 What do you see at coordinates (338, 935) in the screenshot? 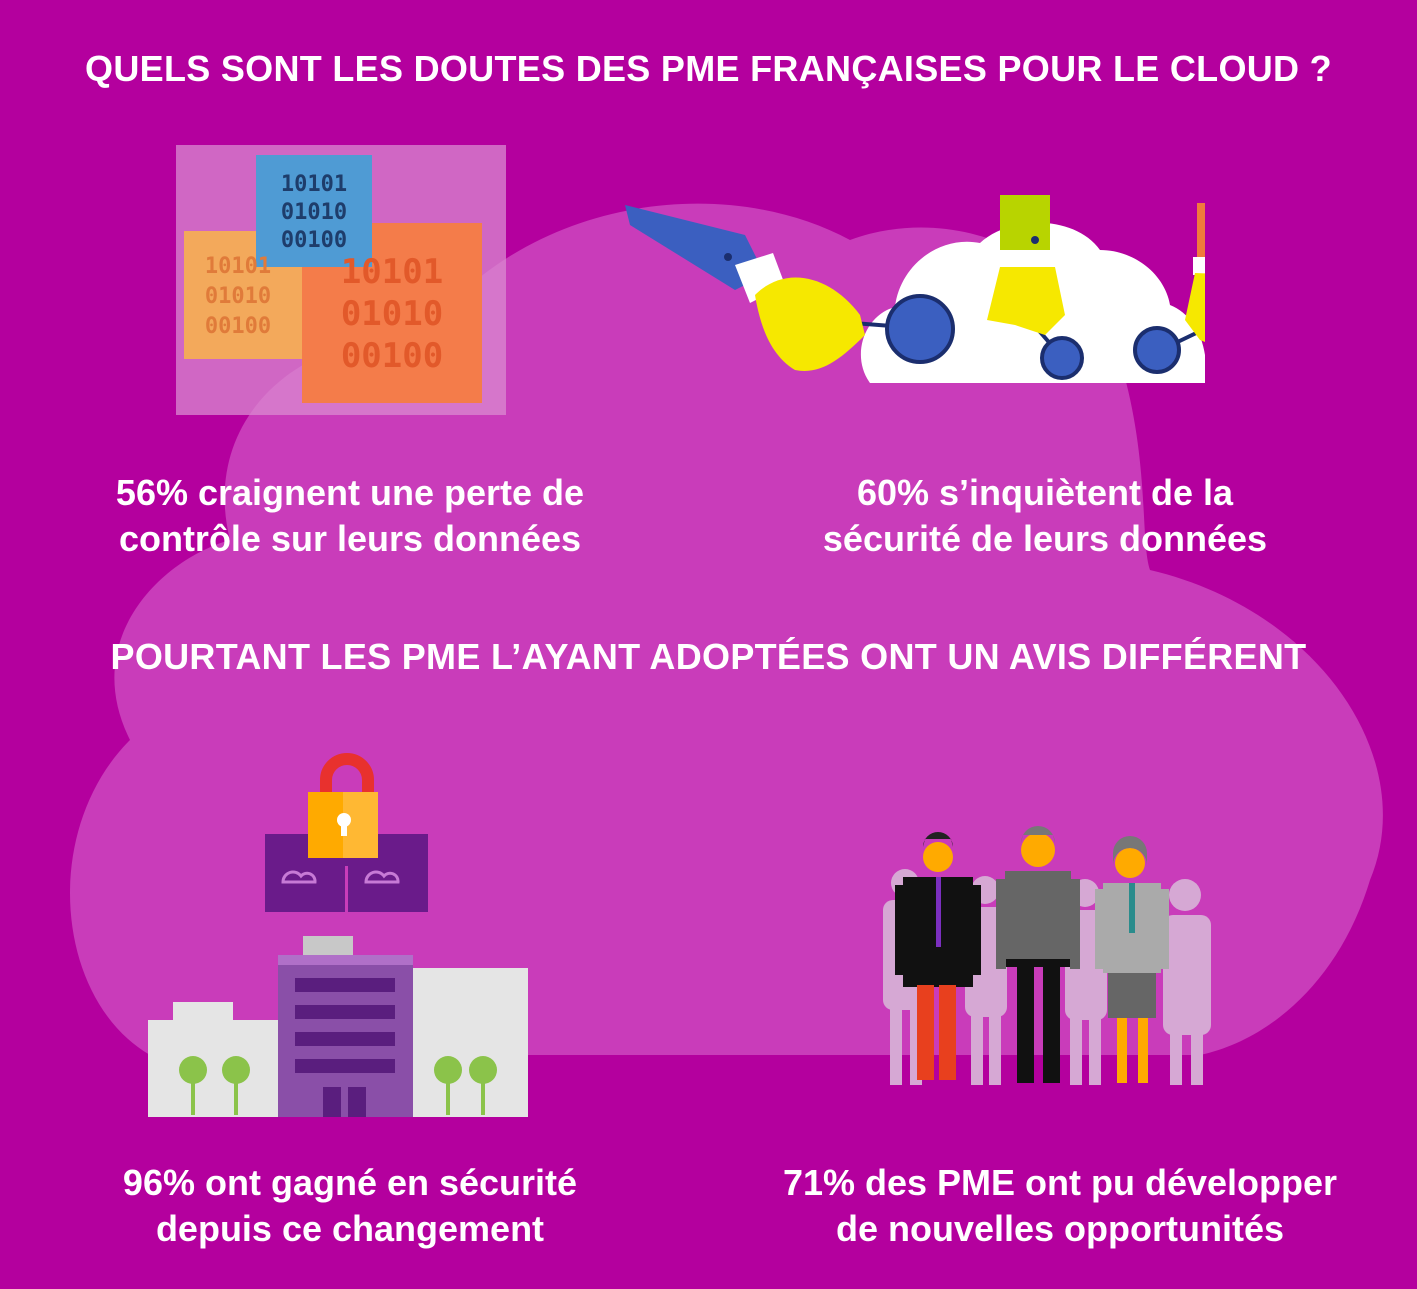
I see `padlock-building-icon` at bounding box center [338, 935].